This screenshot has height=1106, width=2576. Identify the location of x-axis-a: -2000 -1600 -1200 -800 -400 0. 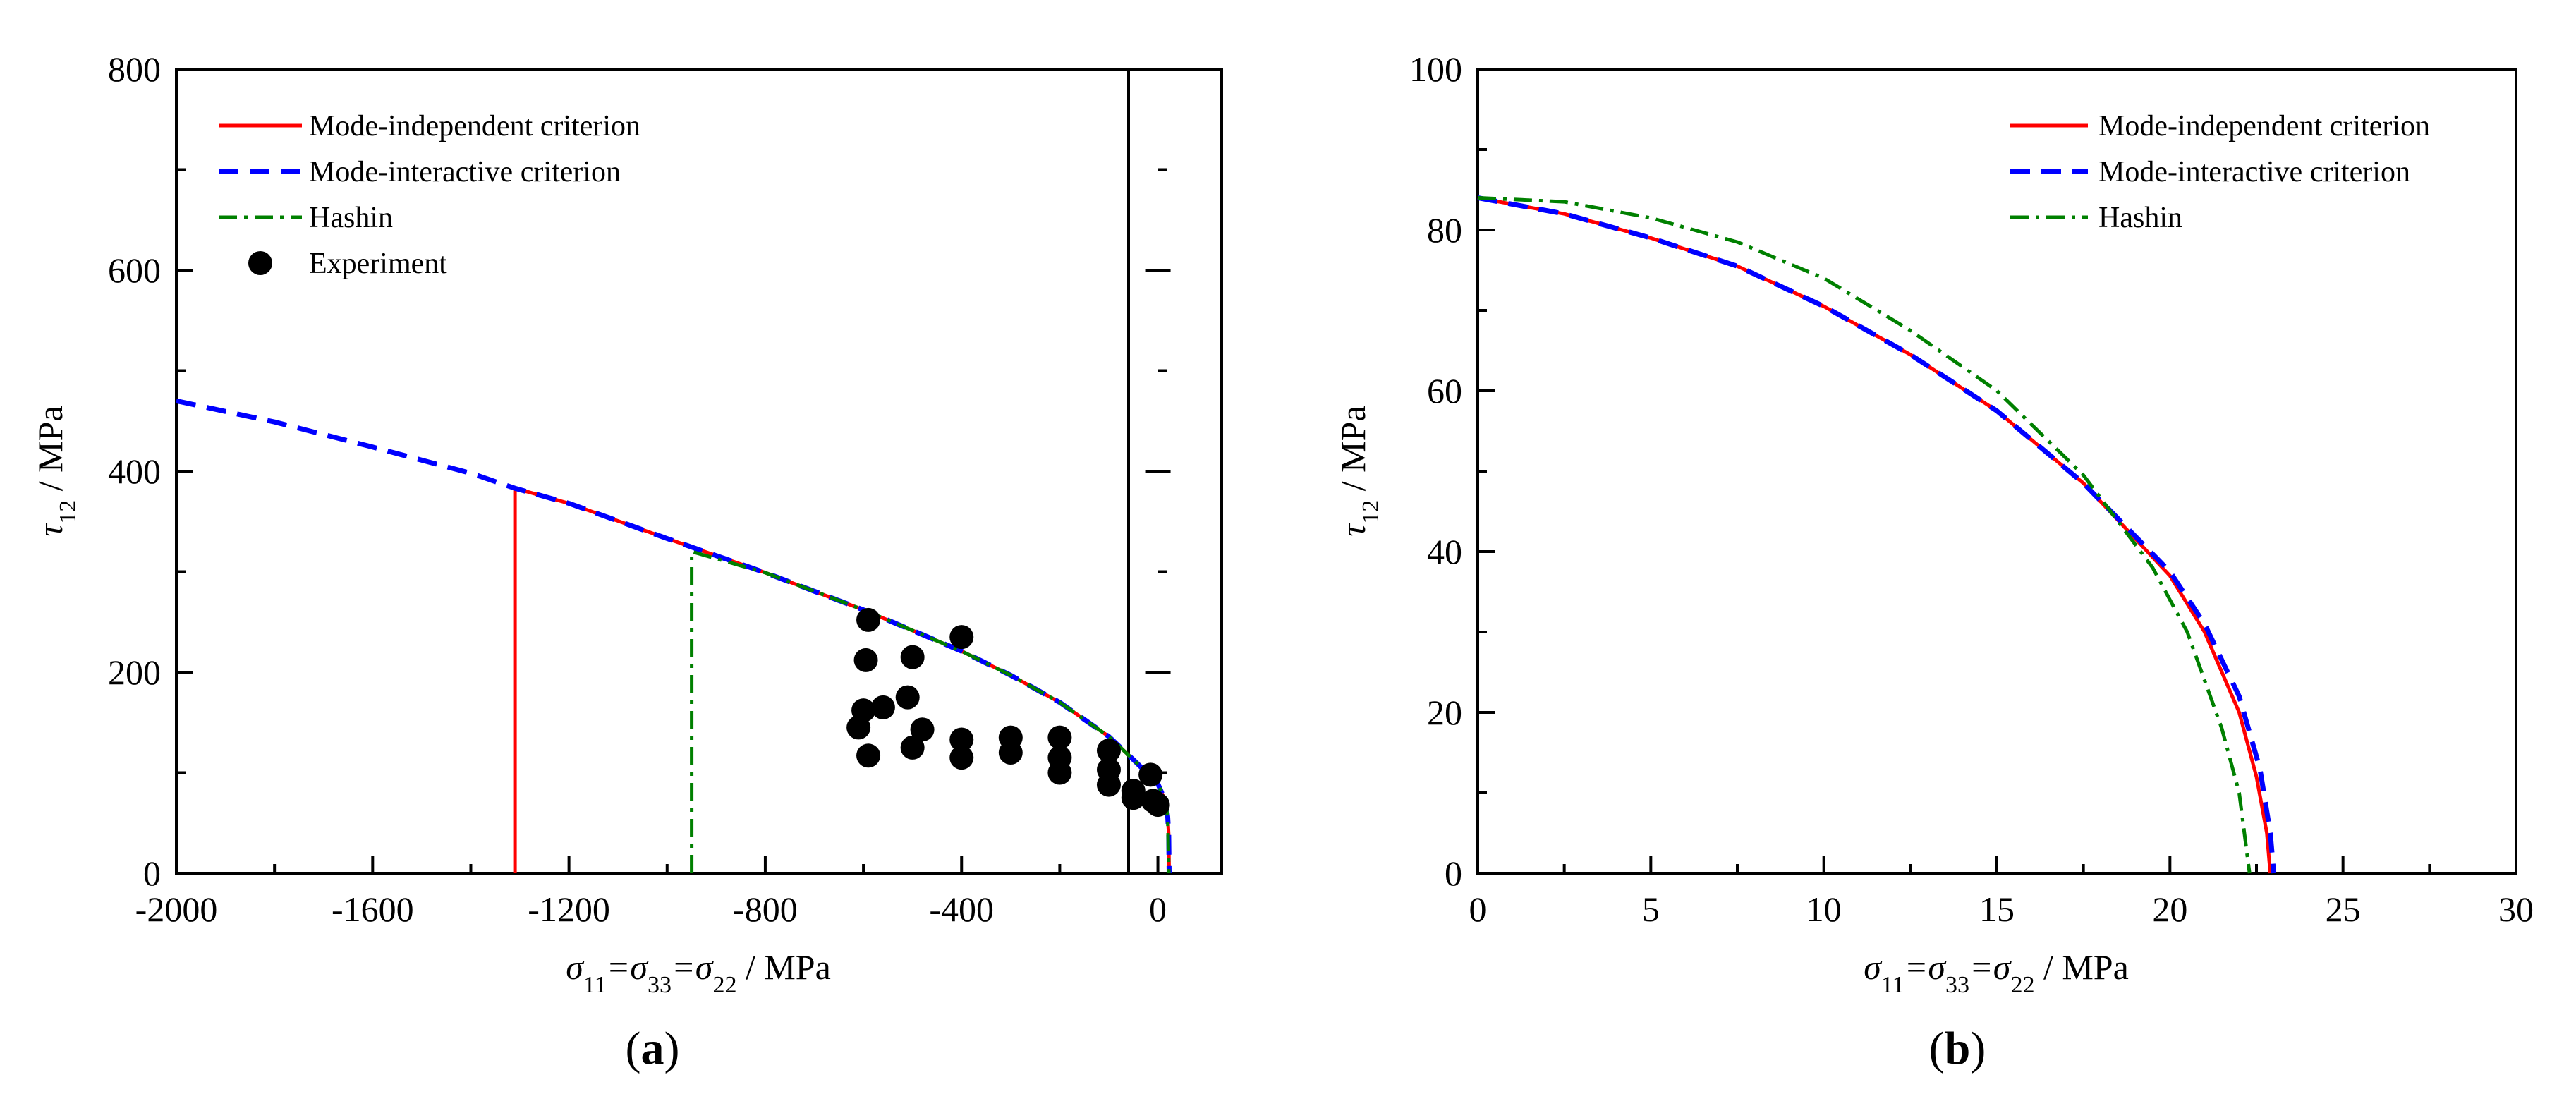
(651, 893).